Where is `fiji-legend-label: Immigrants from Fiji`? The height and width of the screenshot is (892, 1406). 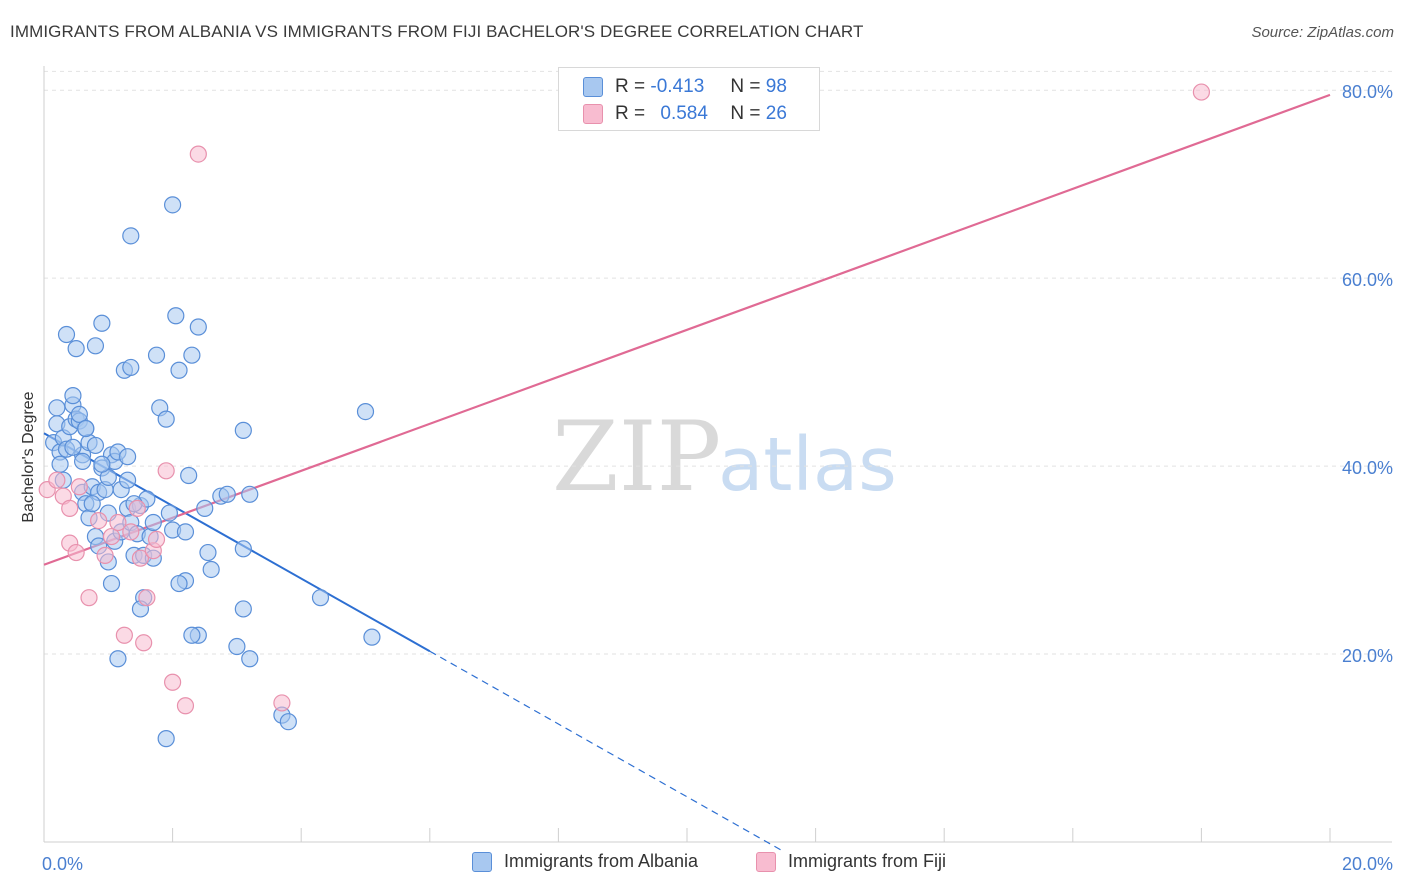 fiji-legend-label: Immigrants from Fiji is located at coordinates (867, 861).